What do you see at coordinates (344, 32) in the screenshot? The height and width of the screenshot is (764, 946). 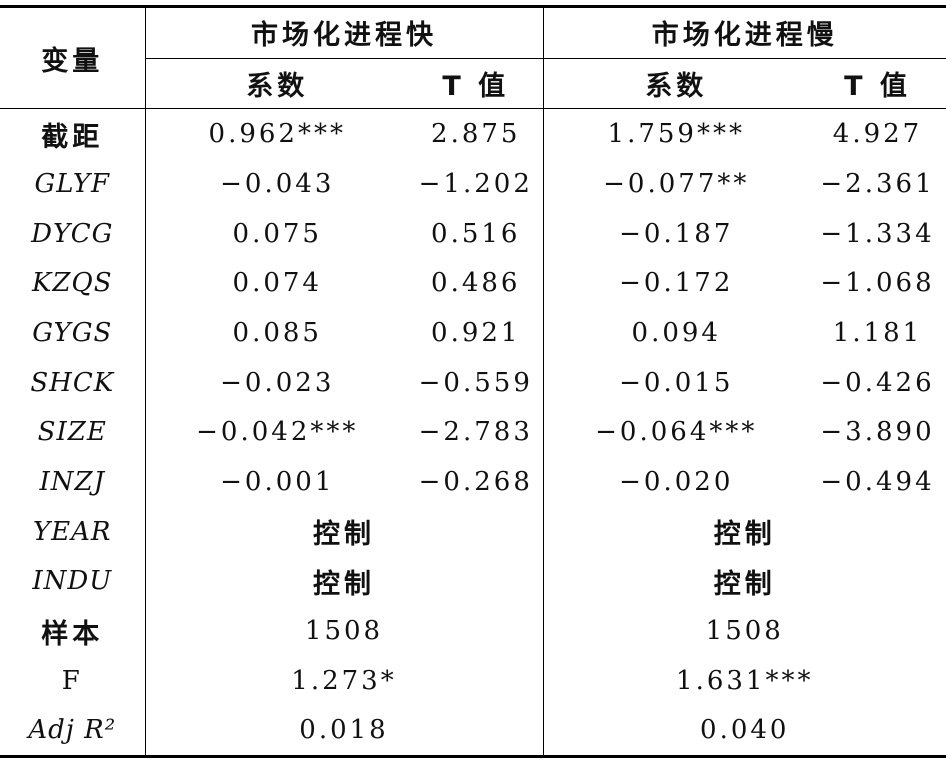 I see `group-header: 市场化进程快` at bounding box center [344, 32].